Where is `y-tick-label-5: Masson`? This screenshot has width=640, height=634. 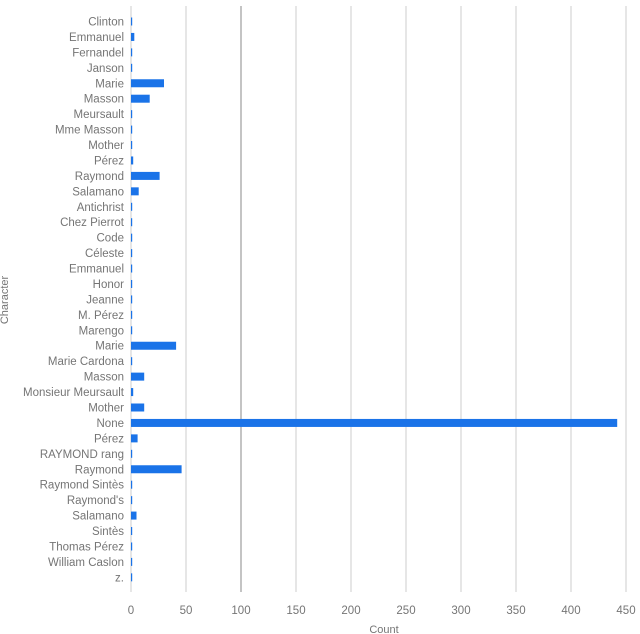 y-tick-label-5: Masson is located at coordinates (104, 100).